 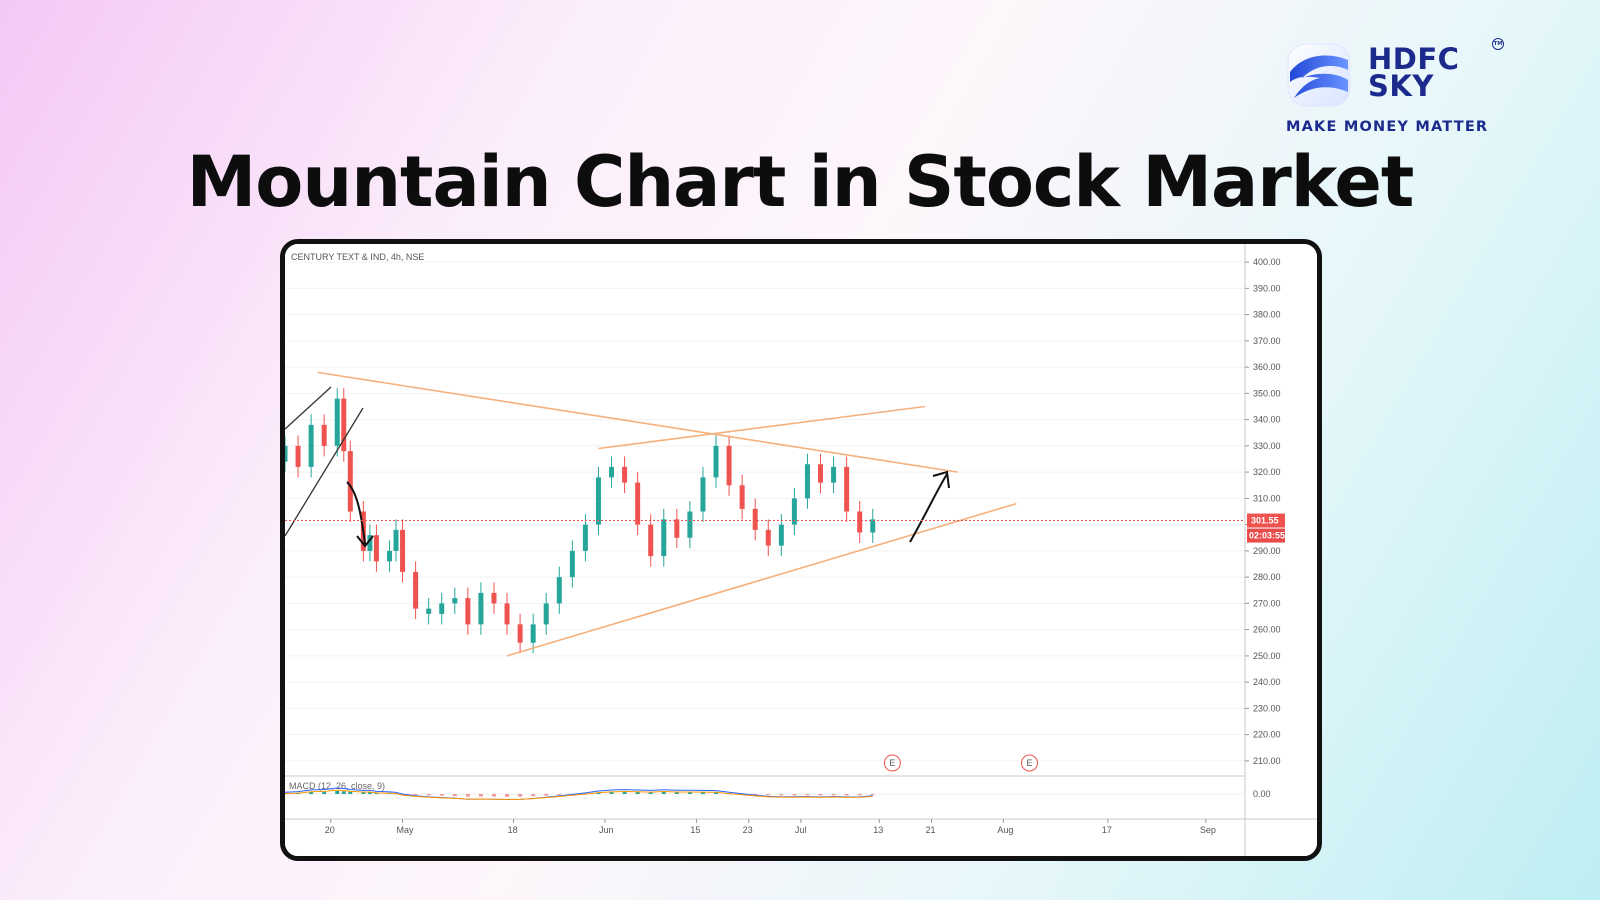 I want to click on x-tick-label: Jun, so click(x=606, y=830).